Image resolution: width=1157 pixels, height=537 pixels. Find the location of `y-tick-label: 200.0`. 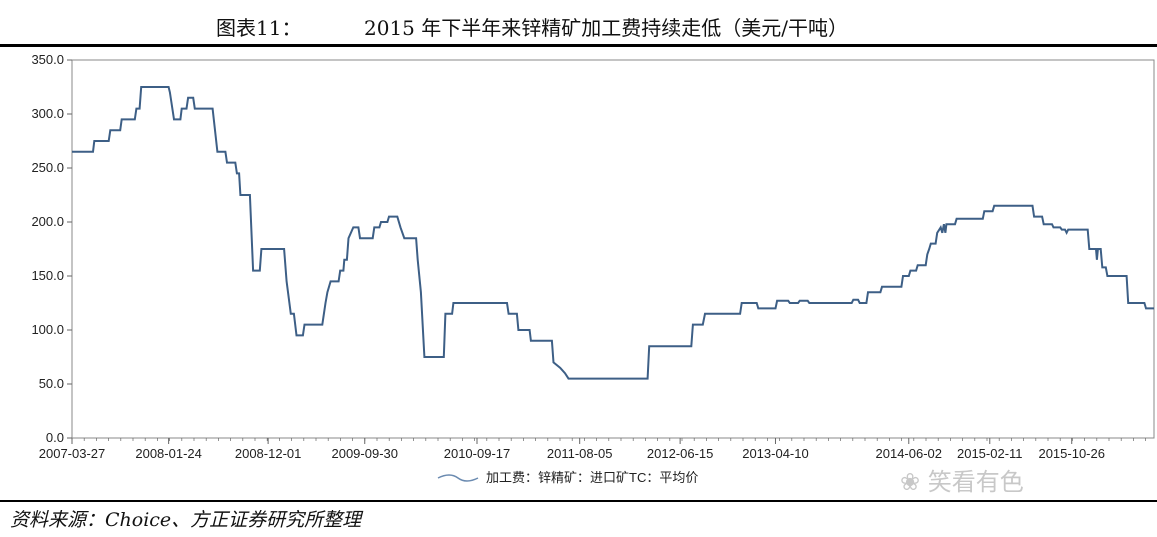

y-tick-label: 200.0 is located at coordinates (47, 221).